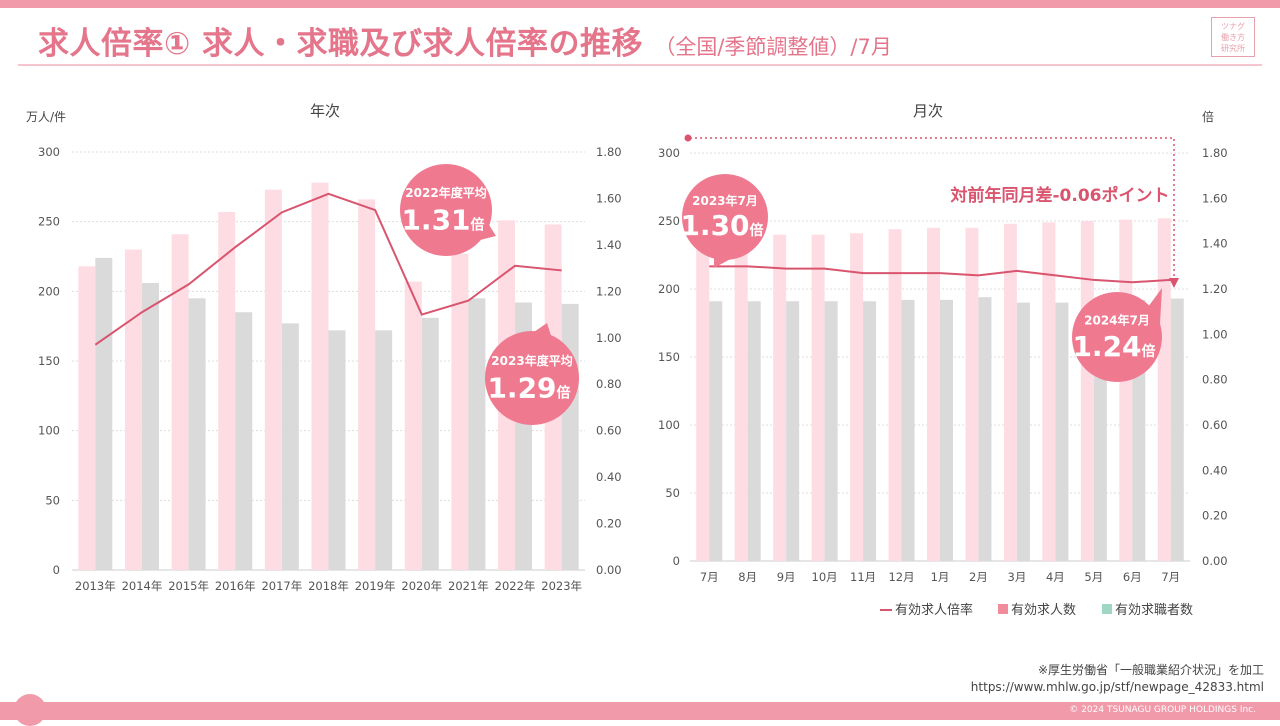  I want to click on callout-2024-july-circle, so click(1117, 337).